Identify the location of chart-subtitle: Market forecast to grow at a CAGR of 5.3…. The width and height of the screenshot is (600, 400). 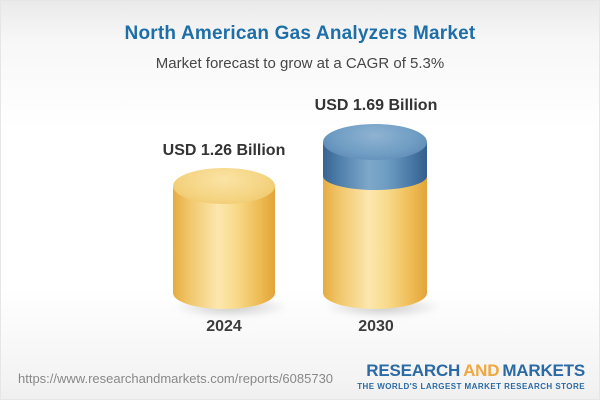
(300, 63).